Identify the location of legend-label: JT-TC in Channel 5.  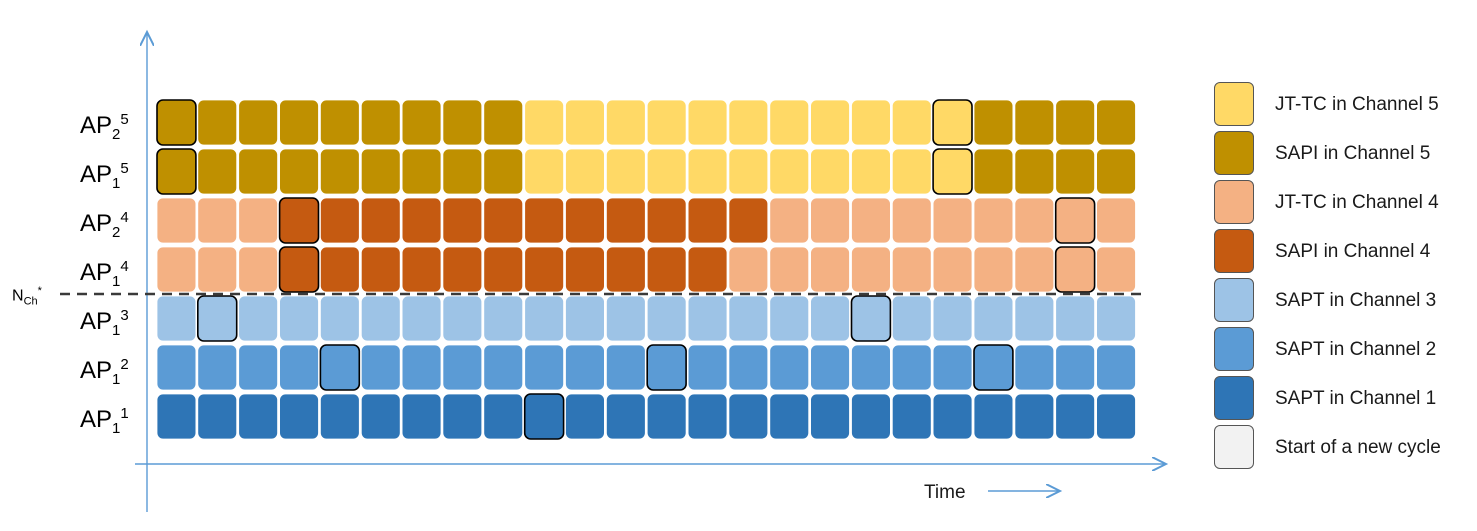
(1357, 104).